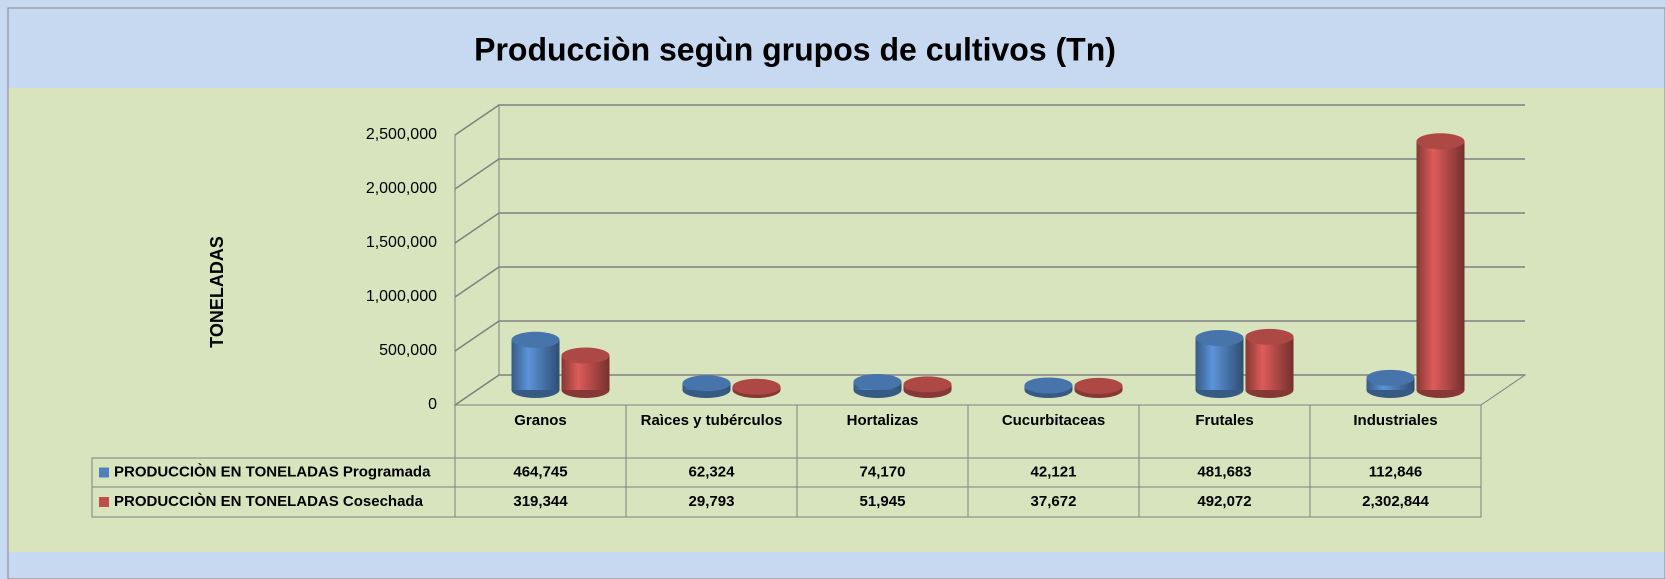 Image resolution: width=1665 pixels, height=579 pixels. What do you see at coordinates (1053, 420) in the screenshot?
I see `category-label: Cucurbitaceas` at bounding box center [1053, 420].